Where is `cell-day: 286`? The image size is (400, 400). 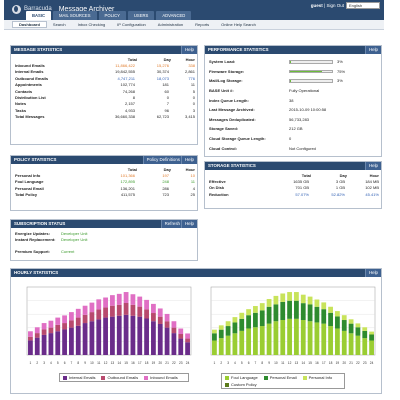 cell-day: 286 is located at coordinates (165, 188).